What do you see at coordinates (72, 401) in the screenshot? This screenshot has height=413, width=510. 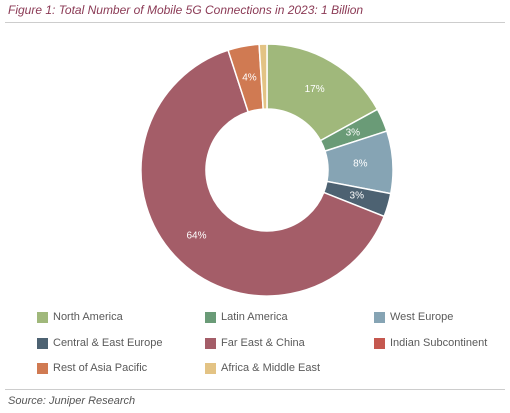 I see `source-note: Source: Juniper Research` at bounding box center [72, 401].